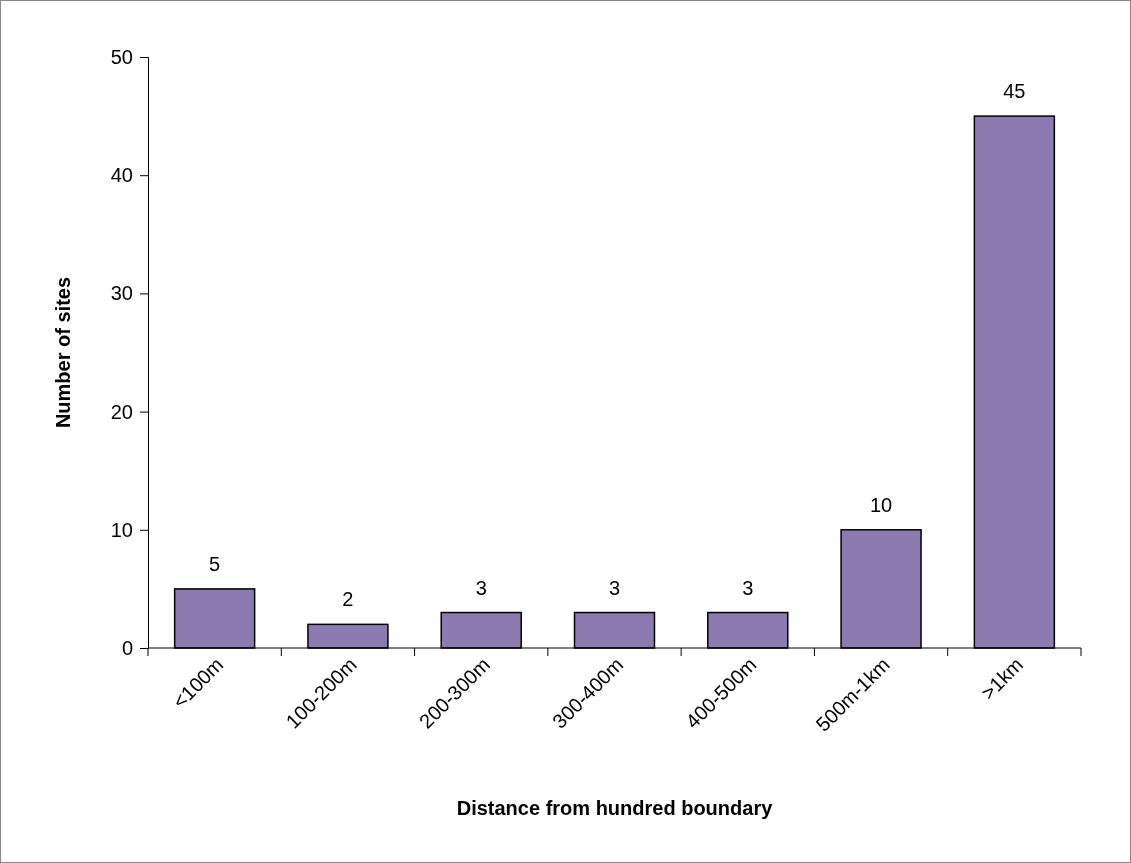  What do you see at coordinates (121, 175) in the screenshot?
I see `y-tick-label: 40` at bounding box center [121, 175].